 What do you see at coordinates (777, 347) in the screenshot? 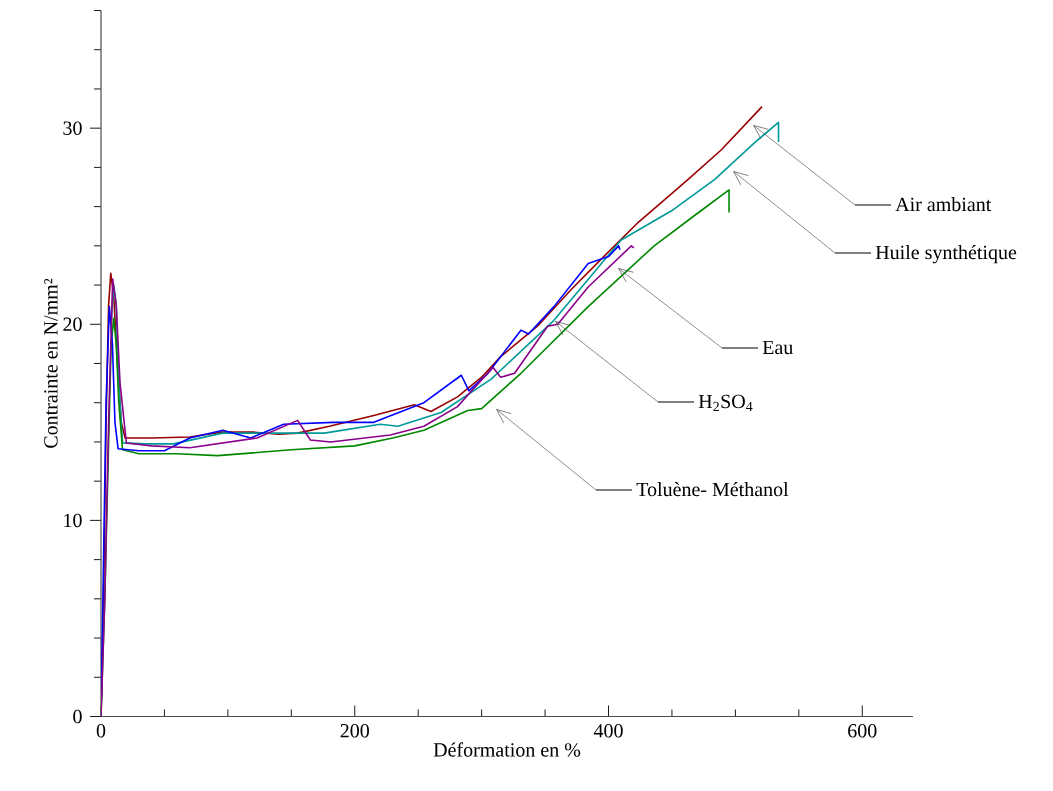
I see `annotation: Eau` at bounding box center [777, 347].